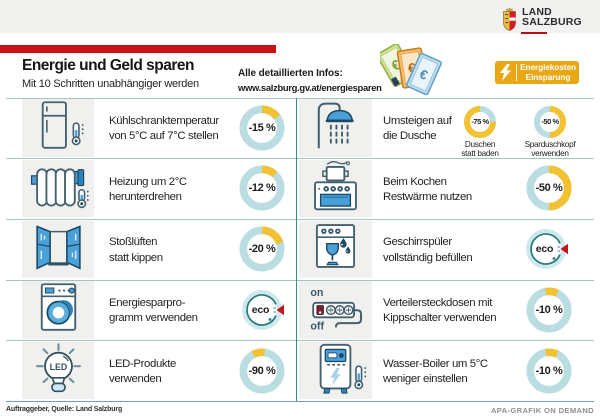 The image size is (600, 420). I want to click on tip-text-line: LED-Produkte, so click(142, 363).